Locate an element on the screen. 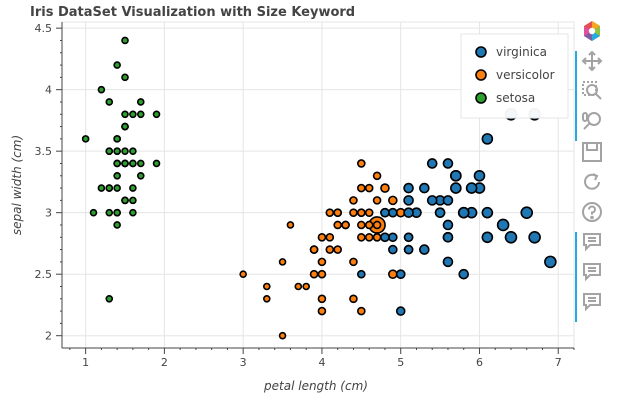 Image resolution: width=623 pixels, height=401 pixels. reset-tool-button is located at coordinates (592, 184).